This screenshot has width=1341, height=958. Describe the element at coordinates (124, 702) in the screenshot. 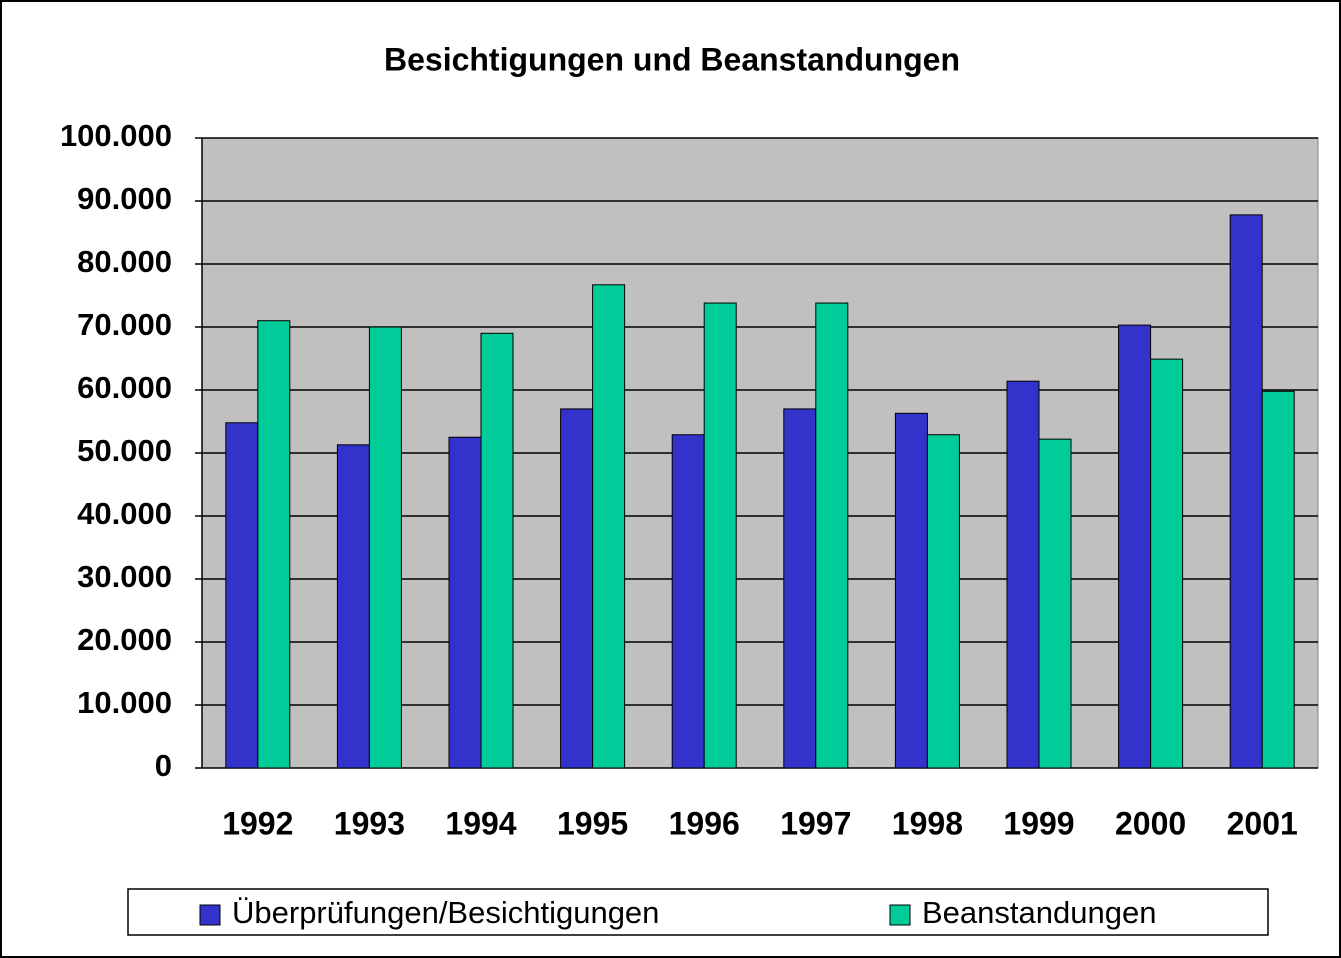

I see `y-tick-label: 10.000` at that location.